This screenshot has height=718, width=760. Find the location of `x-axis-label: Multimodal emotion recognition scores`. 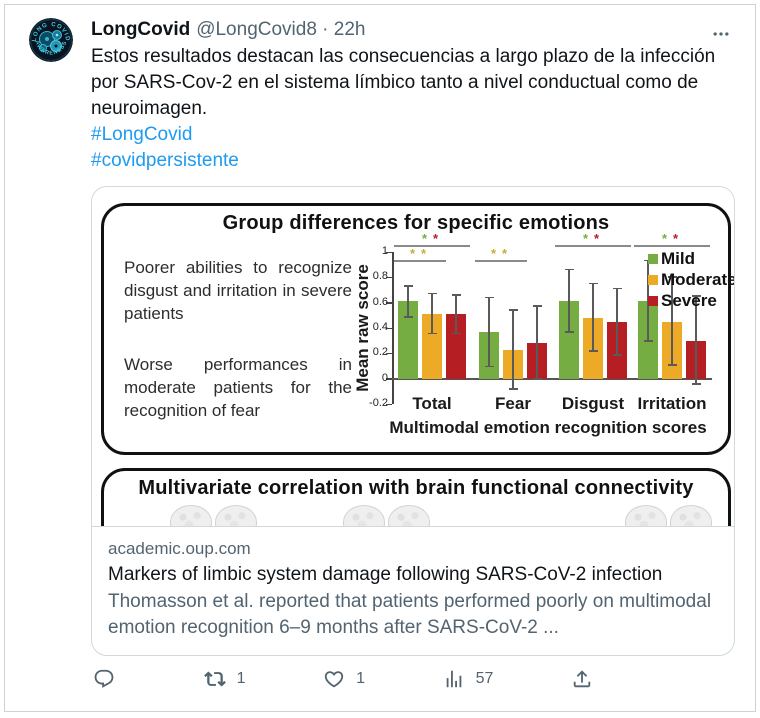

x-axis-label: Multimodal emotion recognition scores is located at coordinates (548, 427).